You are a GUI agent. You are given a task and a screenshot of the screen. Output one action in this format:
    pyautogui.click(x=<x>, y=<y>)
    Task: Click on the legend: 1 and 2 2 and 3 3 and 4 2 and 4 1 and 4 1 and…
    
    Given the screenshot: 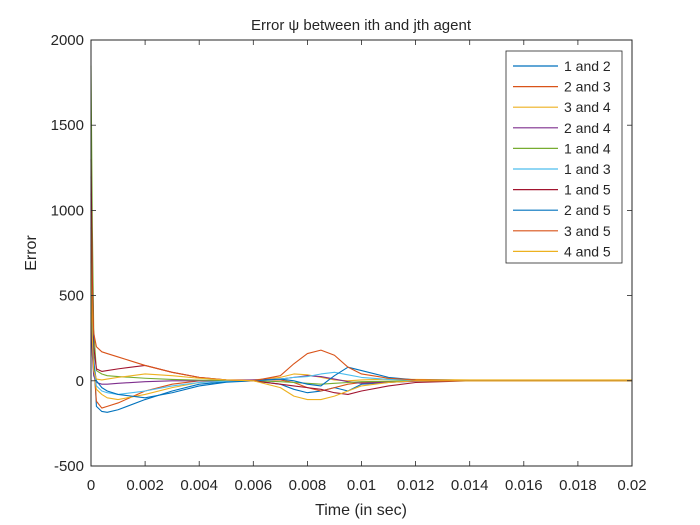 What is the action you would take?
    pyautogui.click(x=564, y=157)
    